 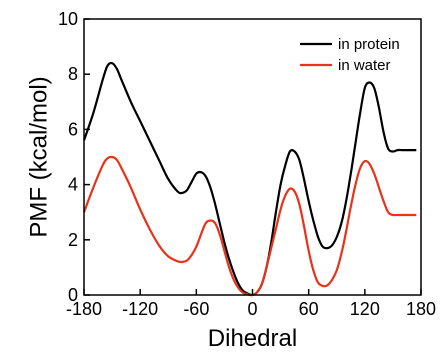 I want to click on x-tick-label: 0, so click(x=252, y=309).